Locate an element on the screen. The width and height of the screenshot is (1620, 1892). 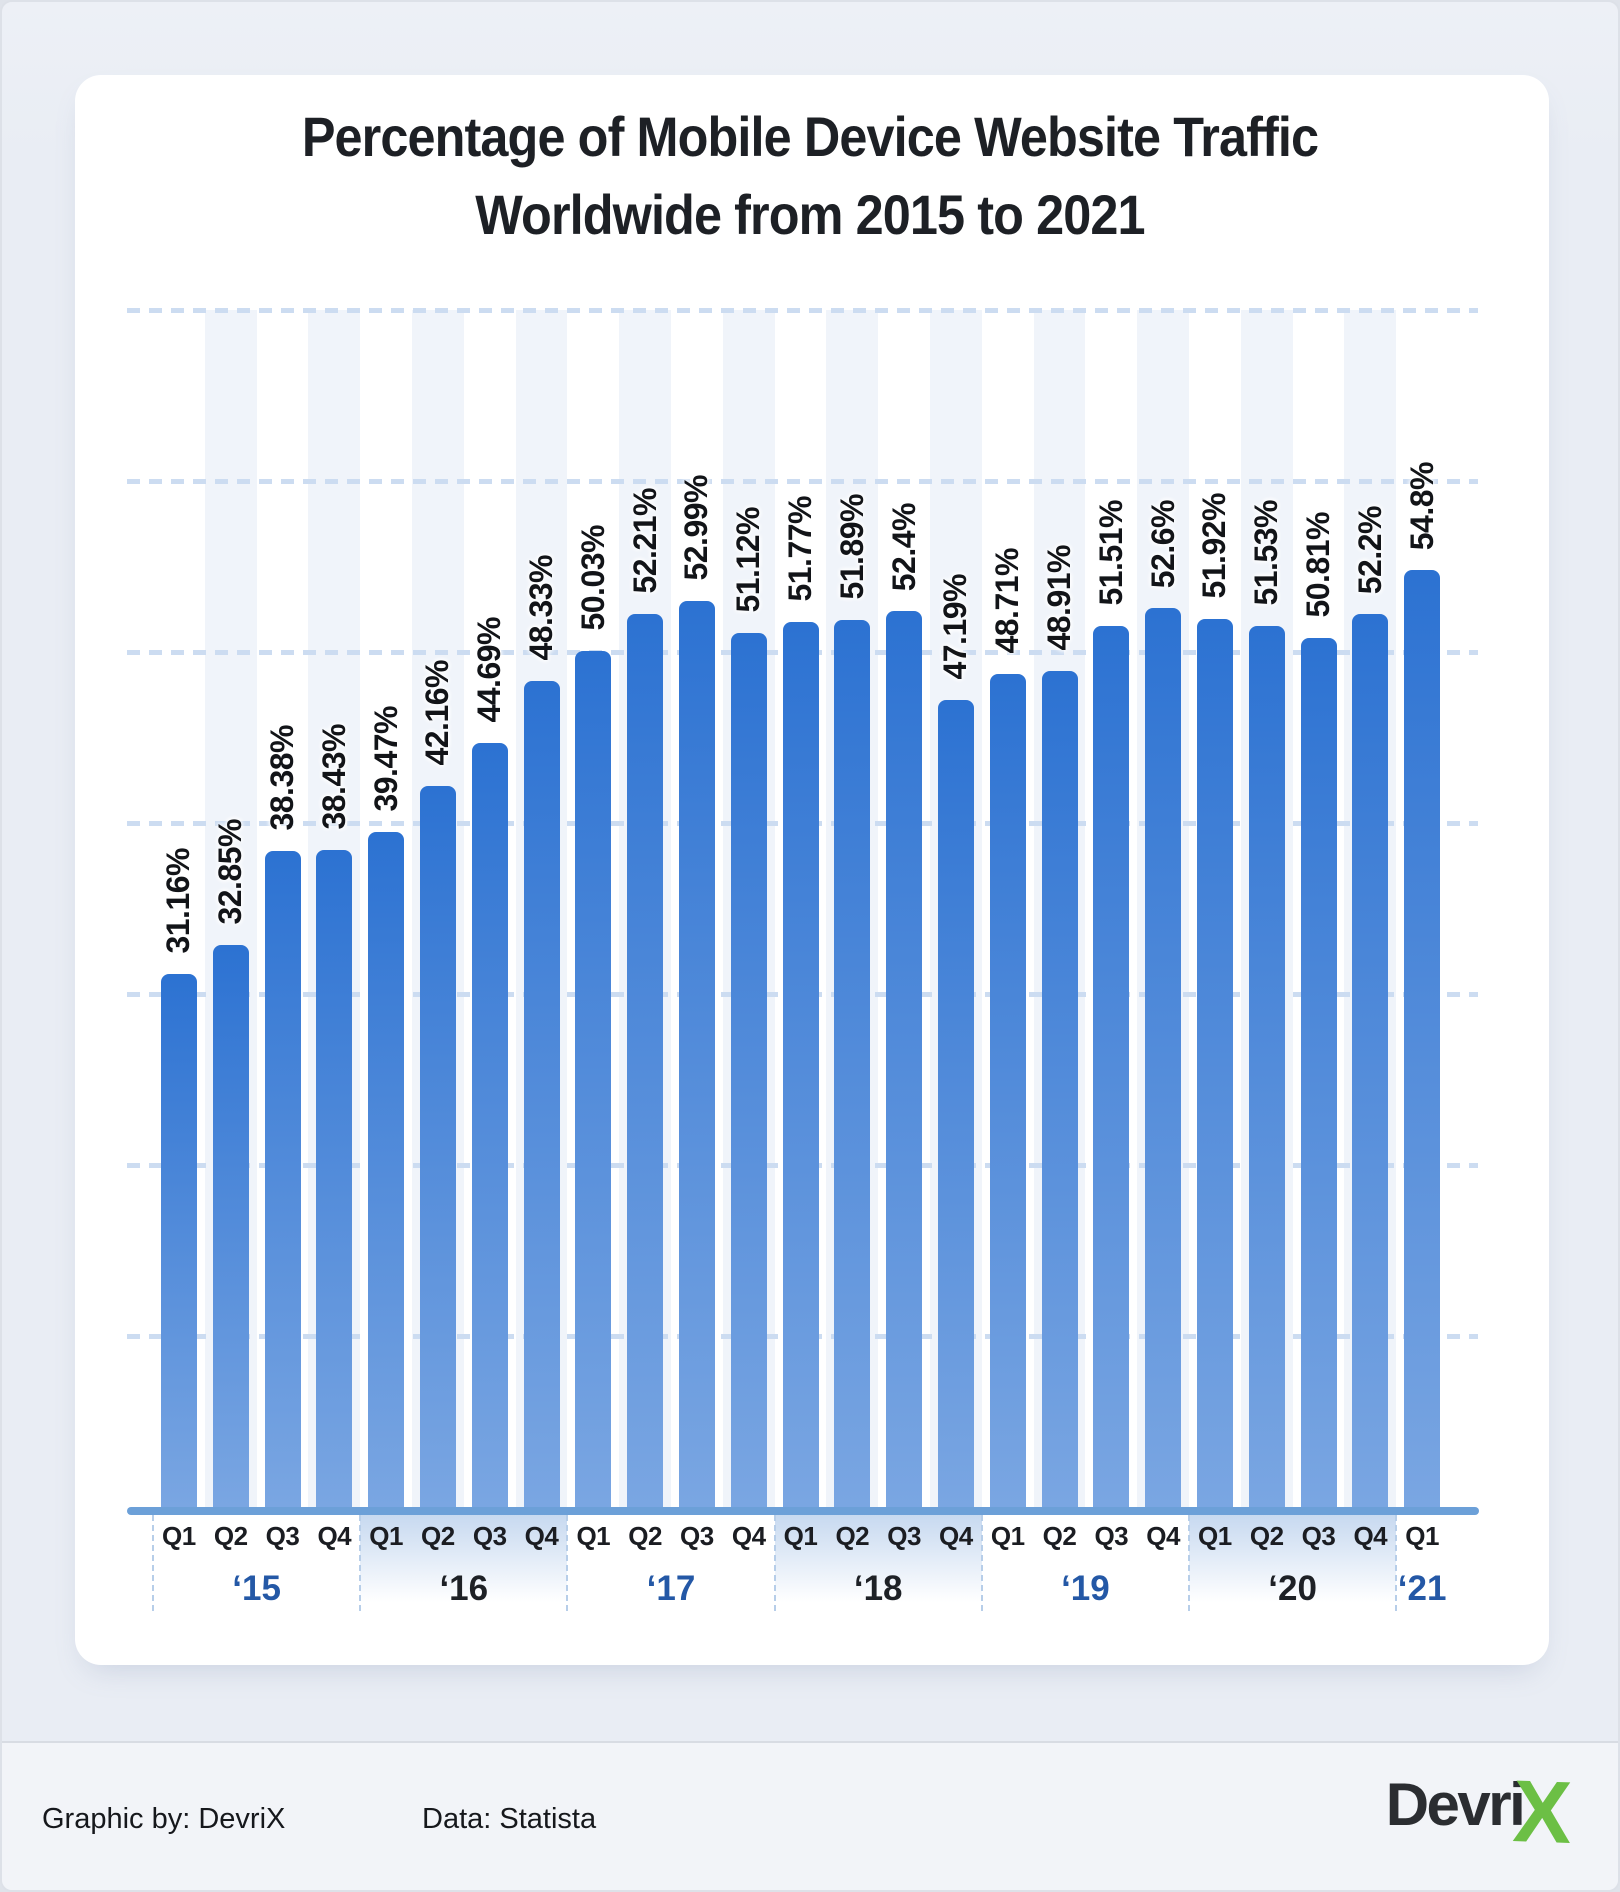
data-source-text: Data: Statista is located at coordinates (509, 1819).